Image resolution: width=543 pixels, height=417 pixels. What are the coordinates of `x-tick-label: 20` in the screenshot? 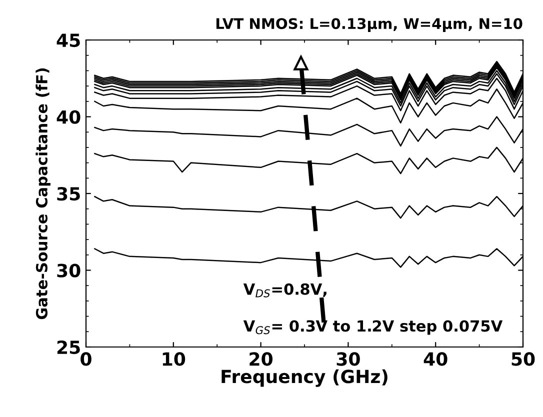 It's located at (261, 359).